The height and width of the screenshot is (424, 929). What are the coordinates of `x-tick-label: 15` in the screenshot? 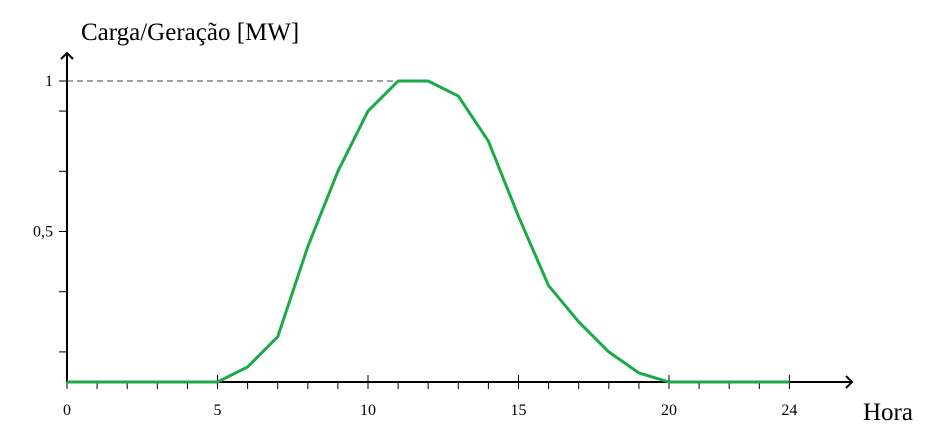 It's located at (519, 410).